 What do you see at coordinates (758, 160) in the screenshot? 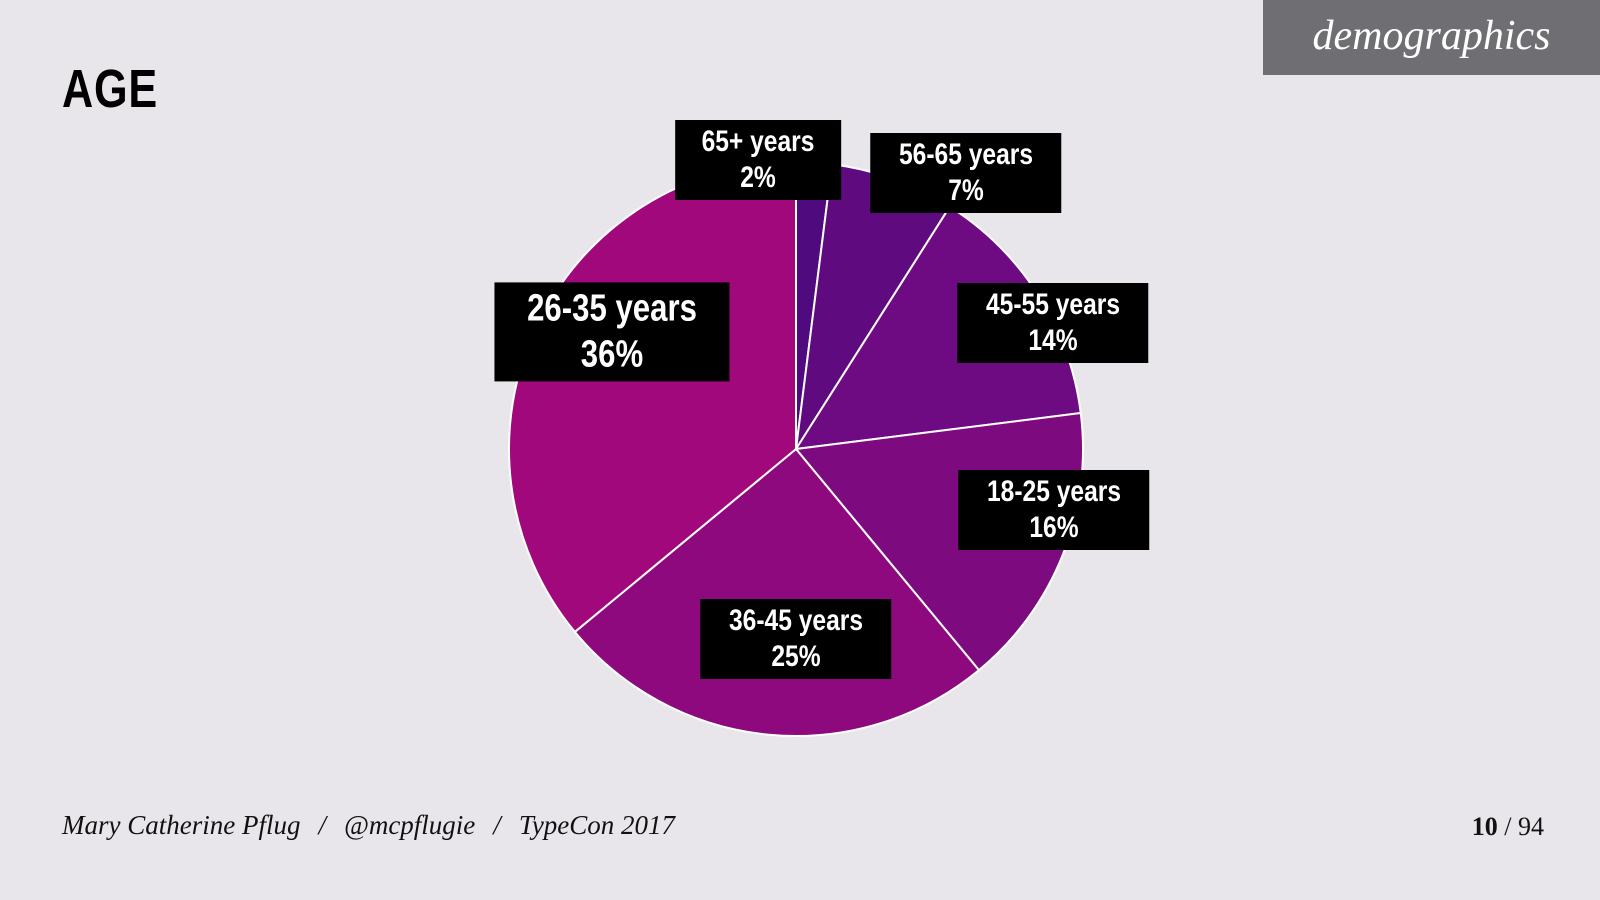
I see `slice-label: 65+ years 2%` at bounding box center [758, 160].